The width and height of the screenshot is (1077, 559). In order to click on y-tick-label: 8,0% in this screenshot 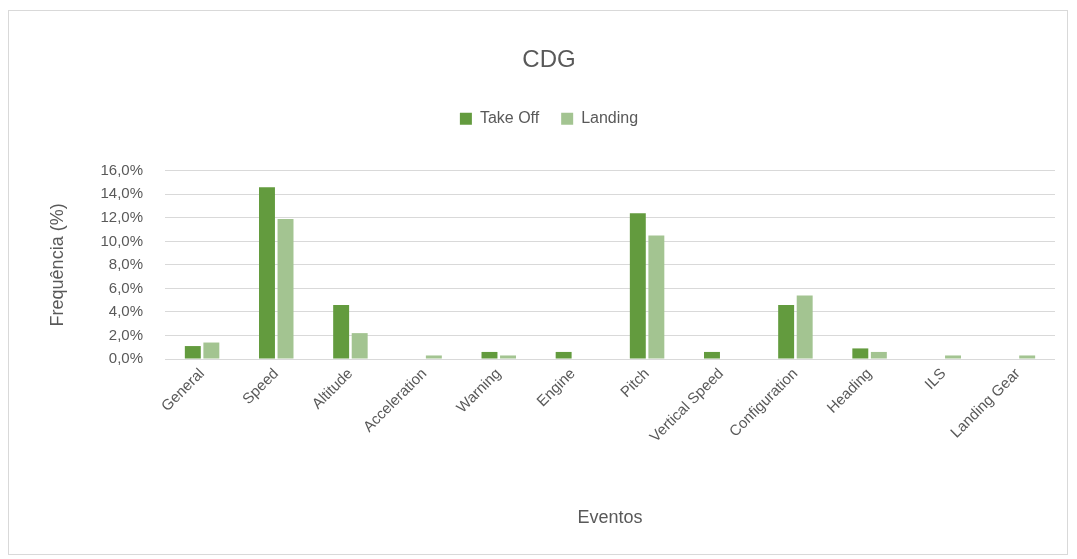, I will do `click(125, 264)`.